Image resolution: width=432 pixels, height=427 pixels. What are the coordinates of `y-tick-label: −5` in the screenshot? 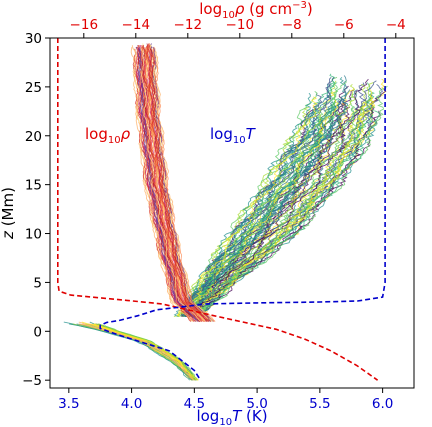 It's located at (32, 381).